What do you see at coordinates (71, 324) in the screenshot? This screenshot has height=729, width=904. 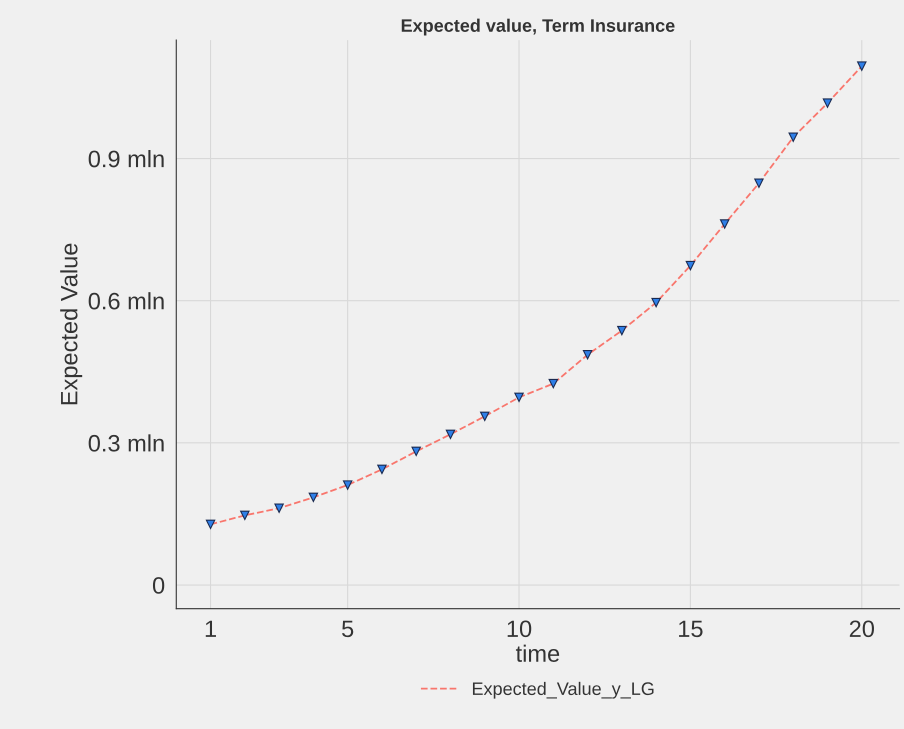 I see `y-axis-title: Expected Value` at bounding box center [71, 324].